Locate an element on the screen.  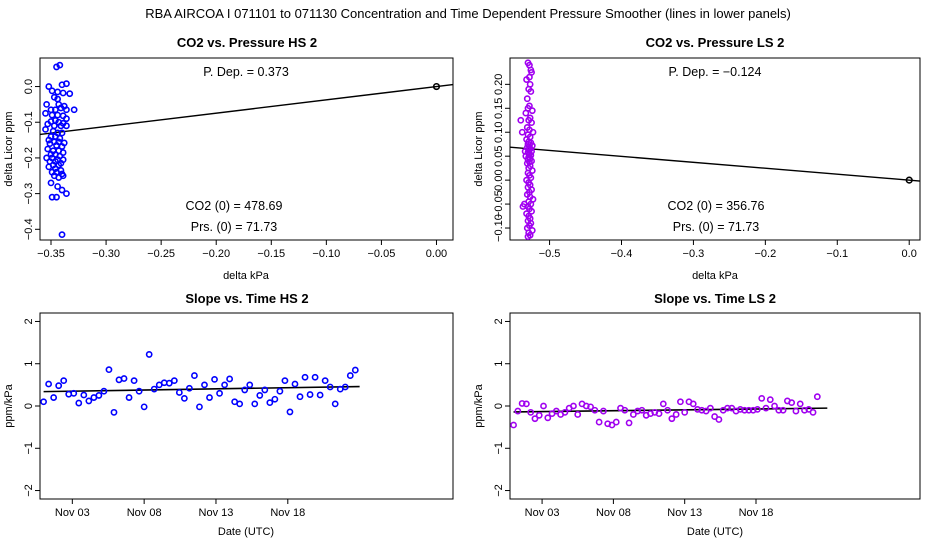
x-tick-label: Nov 03 is located at coordinates (542, 513).